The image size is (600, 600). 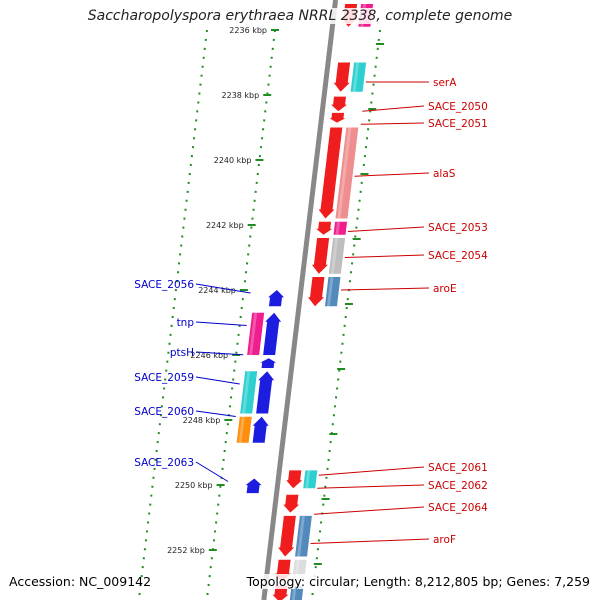 What do you see at coordinates (458, 468) in the screenshot?
I see `gene-label-sace_2061: SACE_2061` at bounding box center [458, 468].